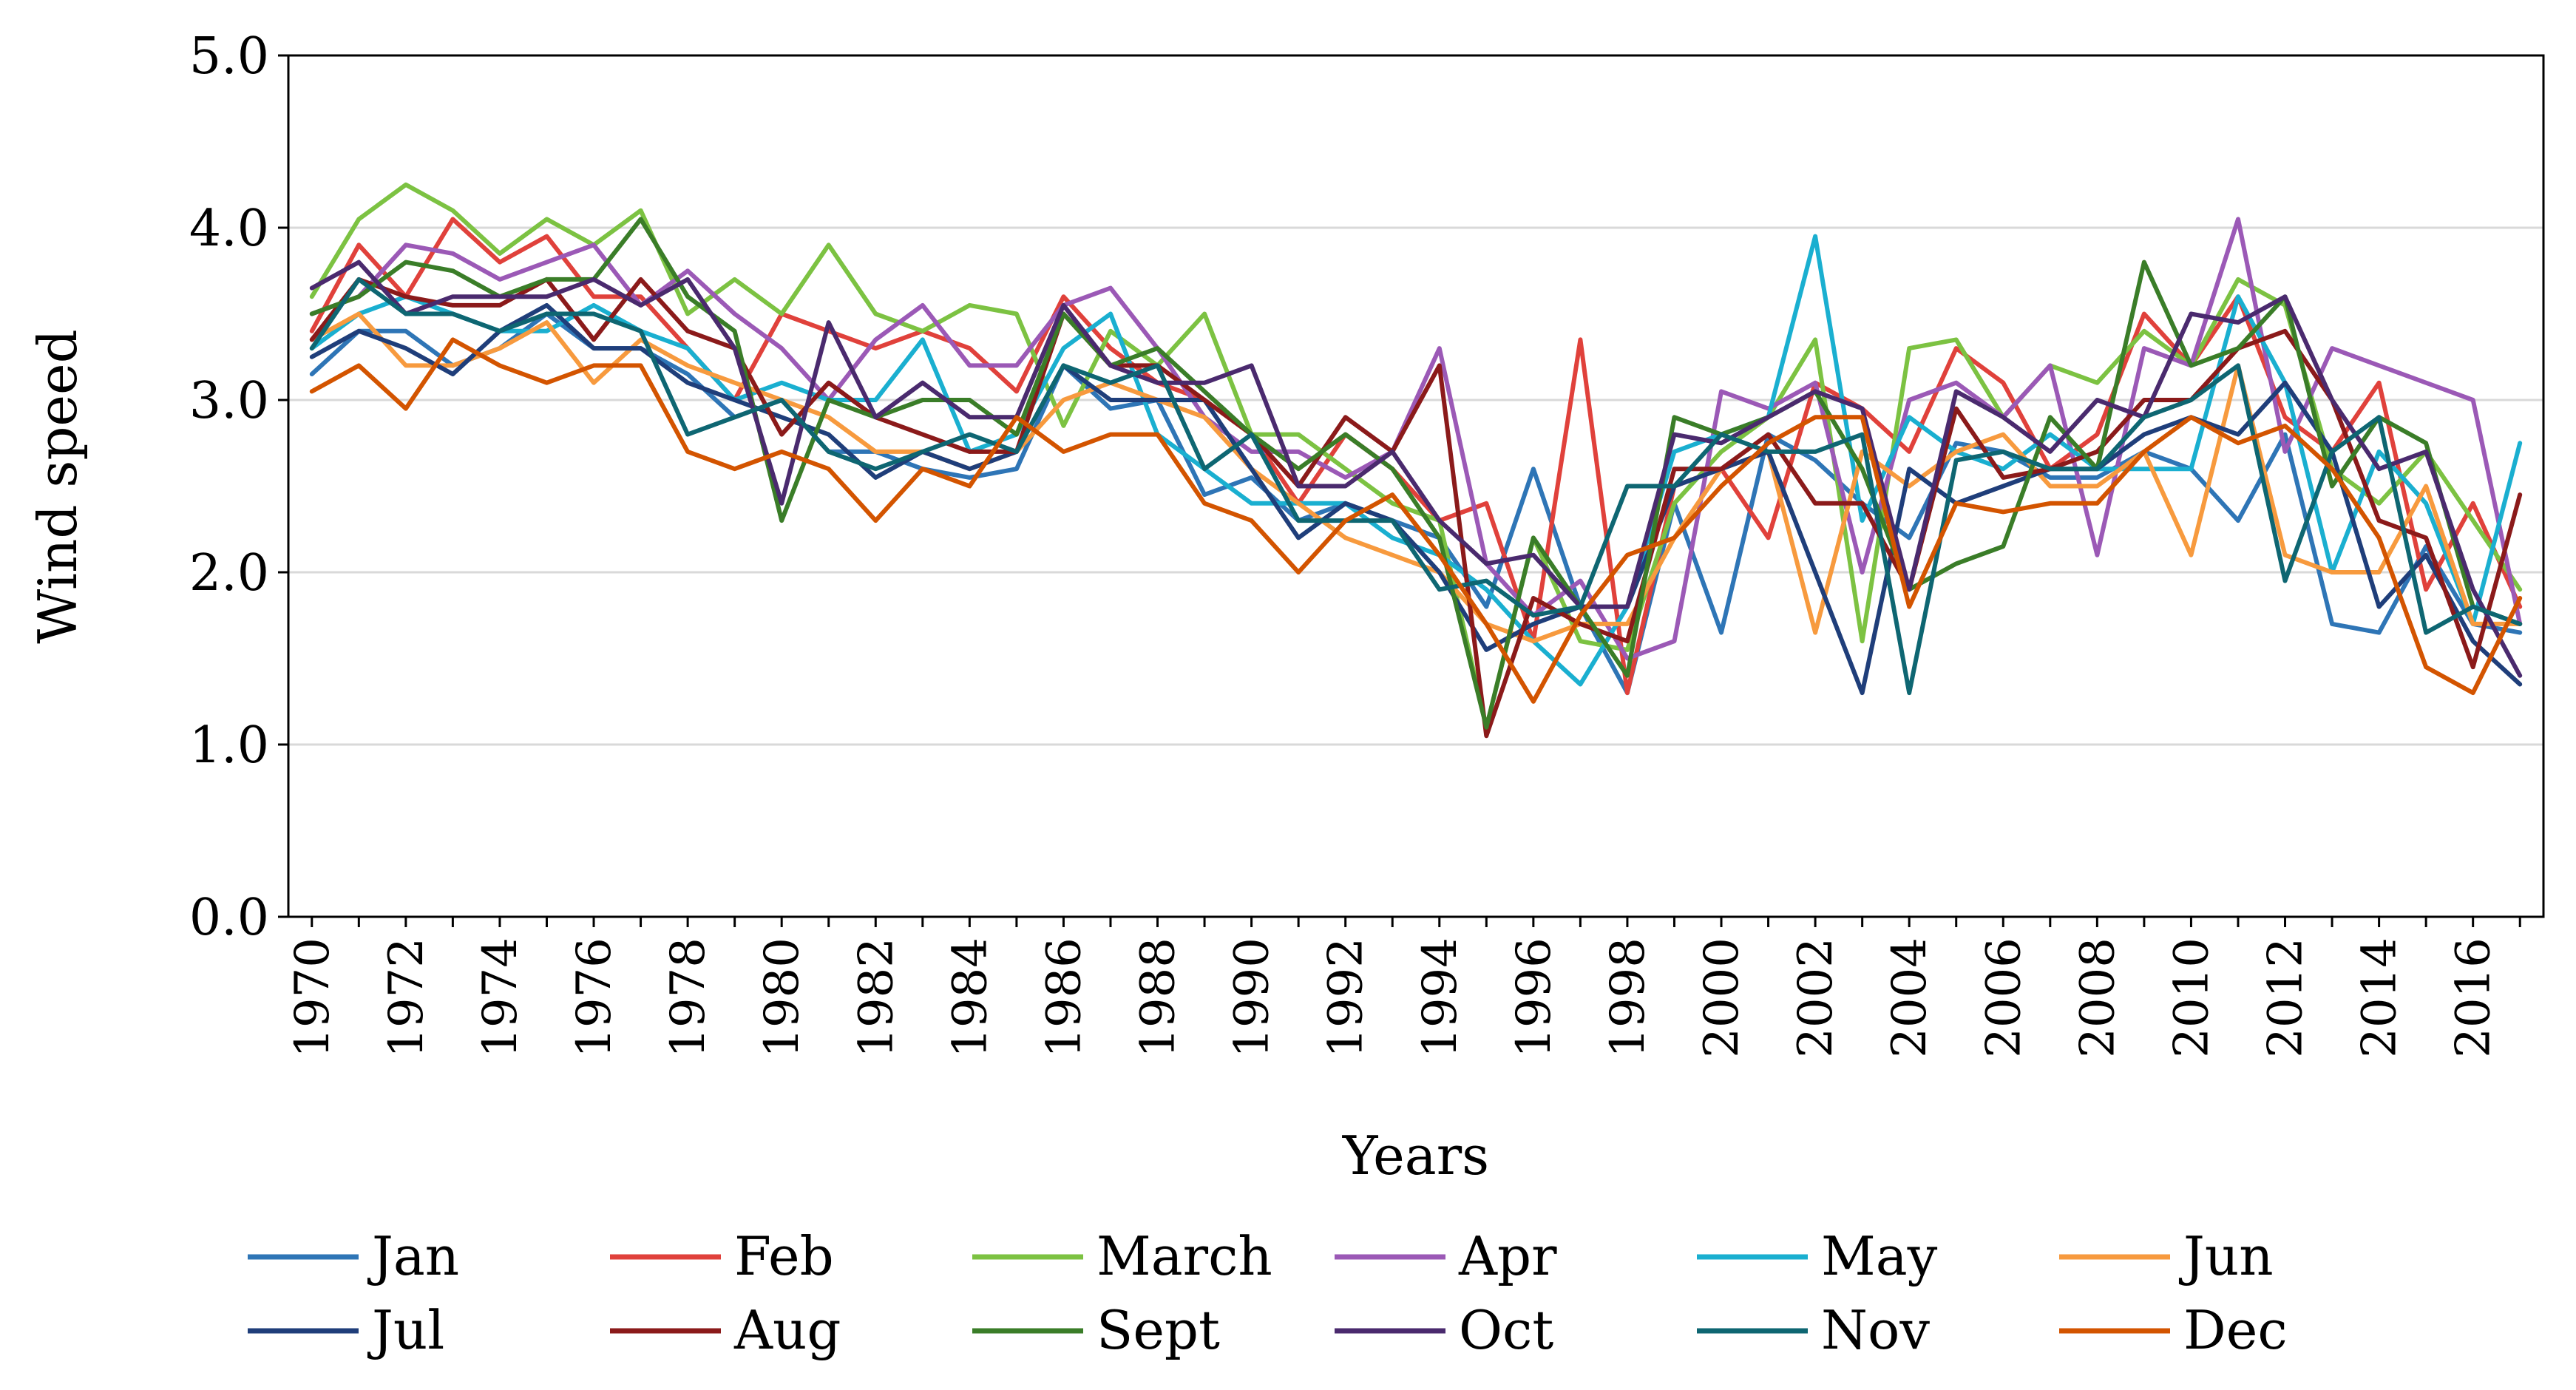  What do you see at coordinates (1158, 998) in the screenshot?
I see `x-tick-label: 1988` at bounding box center [1158, 998].